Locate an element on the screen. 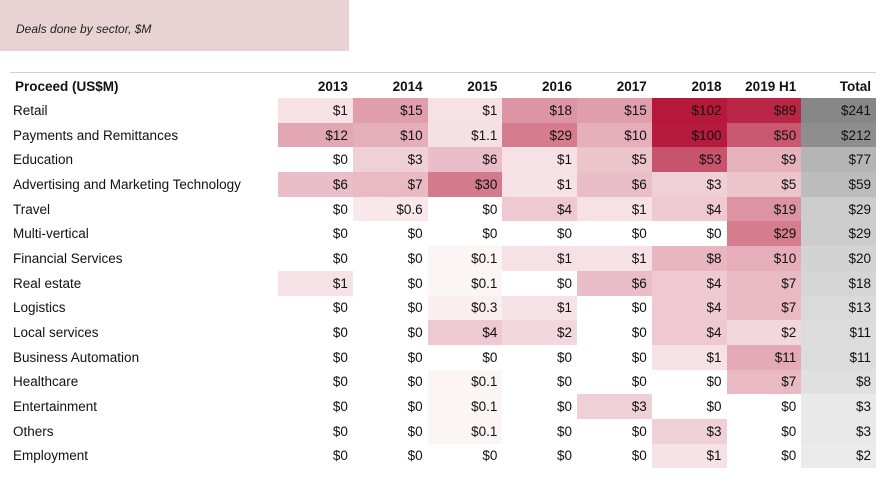  table-row: Logistics $0 $0 $0.3 $1 $0 $4 $7 $13 is located at coordinates (443, 308).